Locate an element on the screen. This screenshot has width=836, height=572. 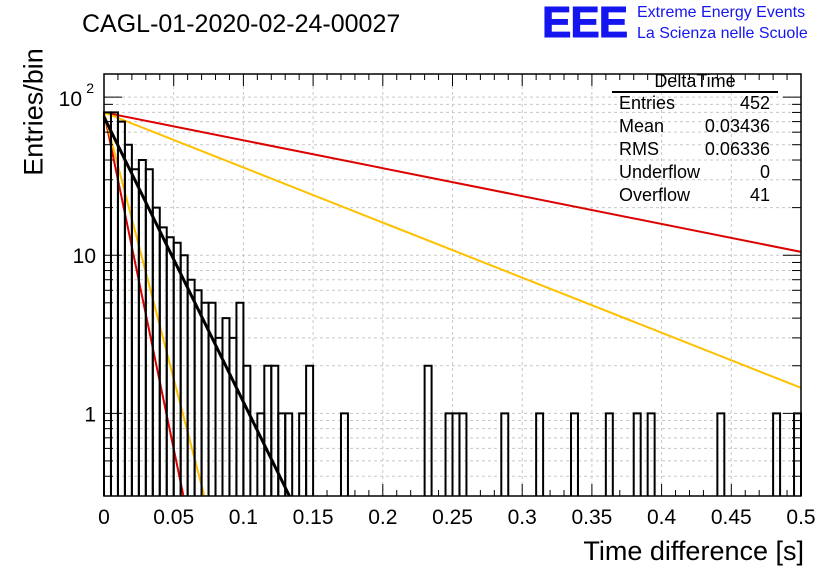
x-tick-label: 0 is located at coordinates (104, 517).